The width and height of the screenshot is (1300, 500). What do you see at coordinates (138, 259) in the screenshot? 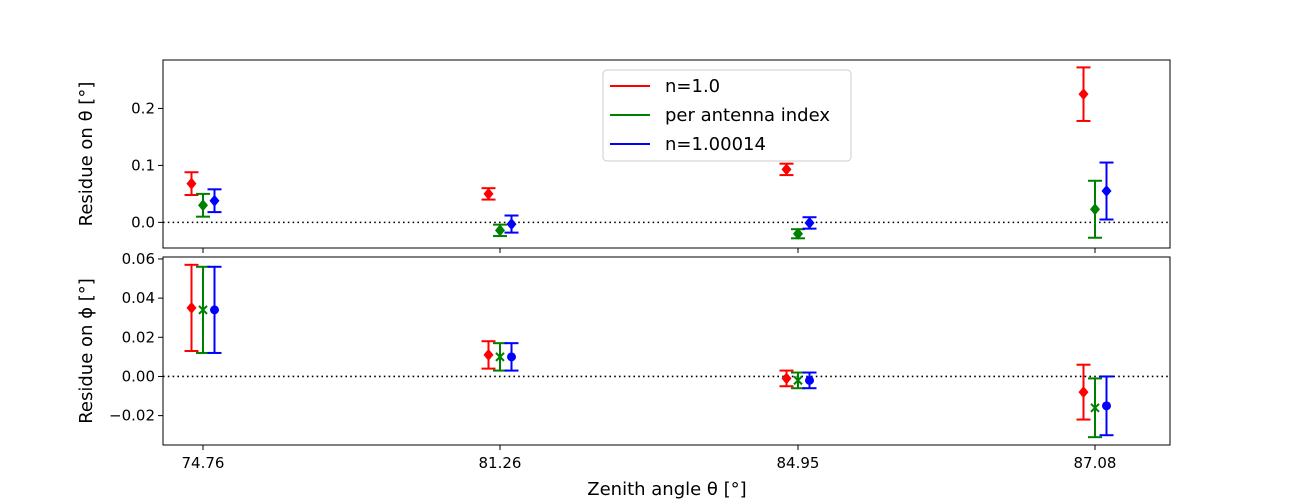
I see `y-tick-label: 0.06` at bounding box center [138, 259].